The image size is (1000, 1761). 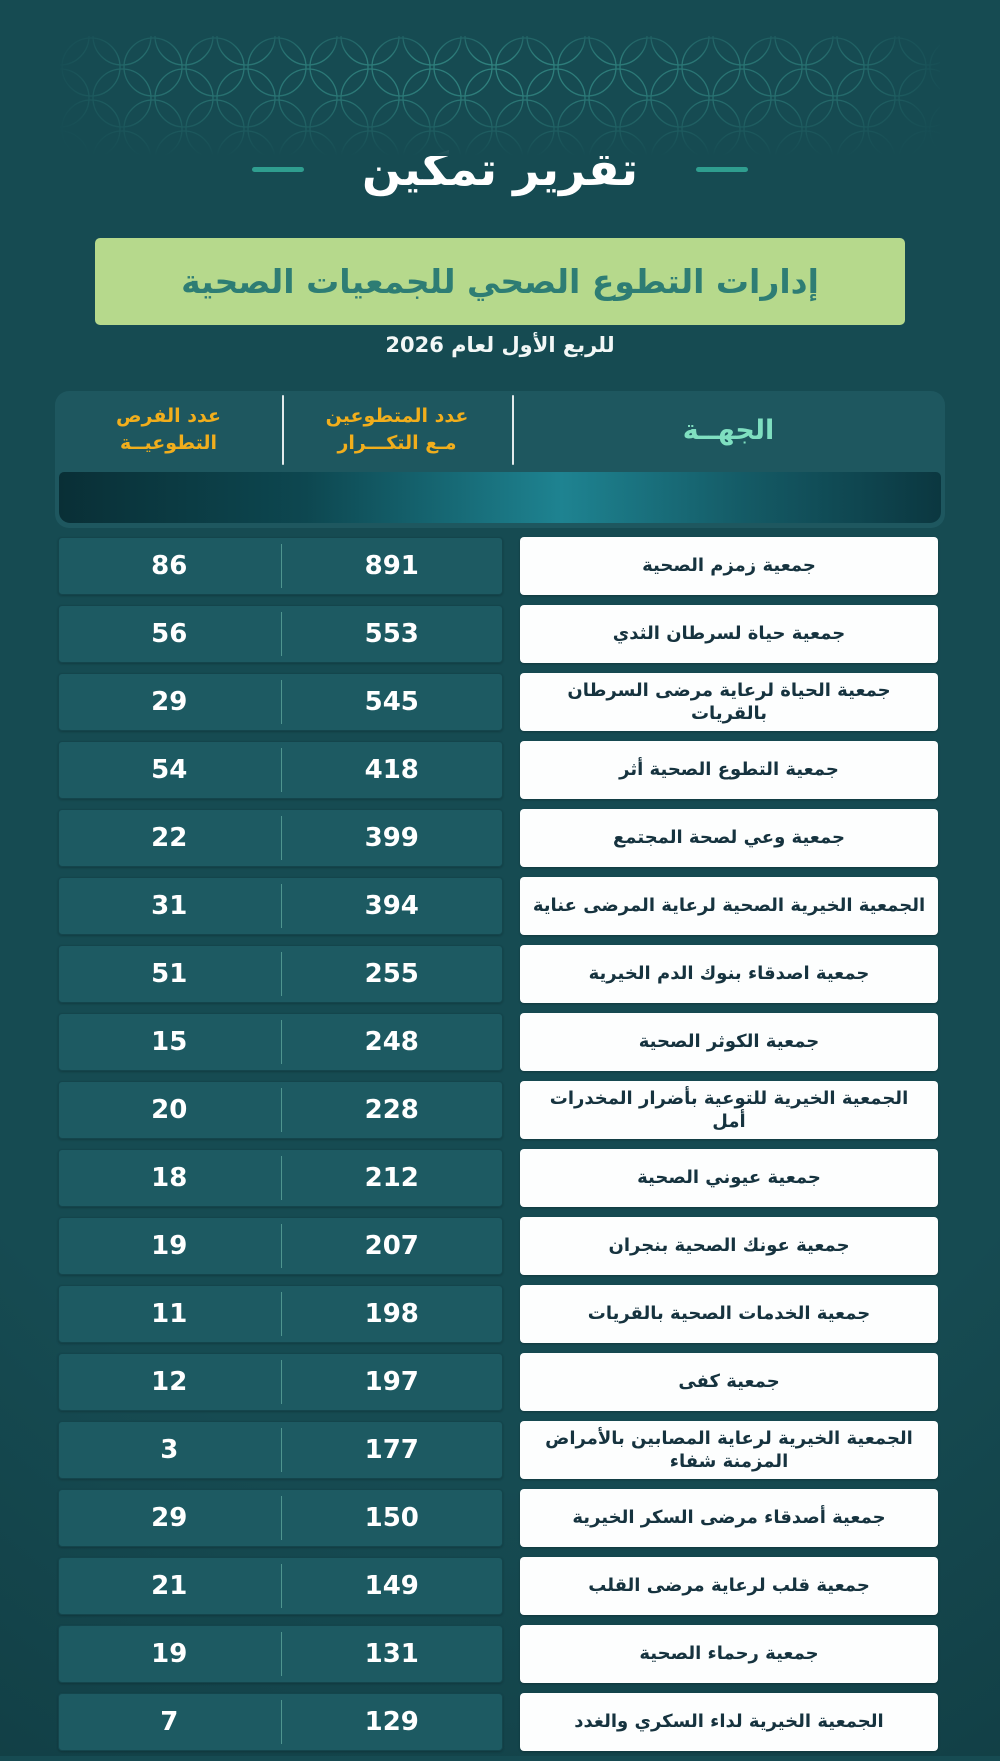 I want to click on column-header-volunteers: عدد المتطوعين مـع التكـــرار, so click(x=397, y=429).